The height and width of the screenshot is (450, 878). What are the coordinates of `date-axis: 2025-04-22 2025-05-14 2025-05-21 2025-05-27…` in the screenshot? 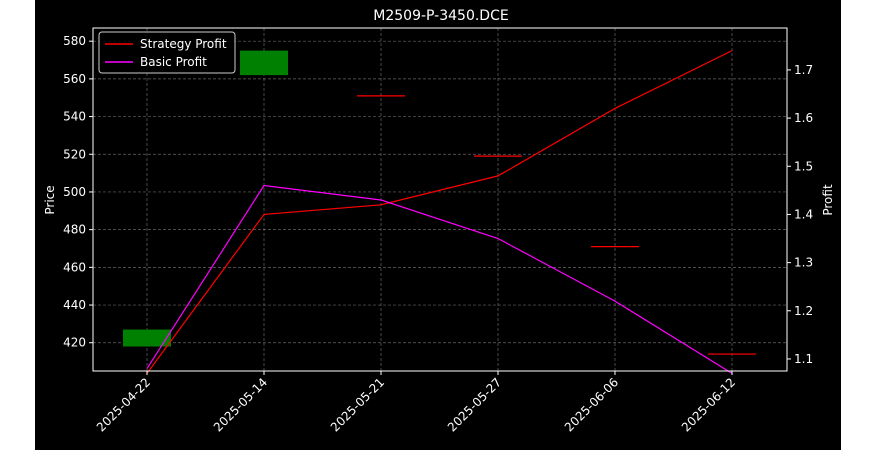 It's located at (416, 402).